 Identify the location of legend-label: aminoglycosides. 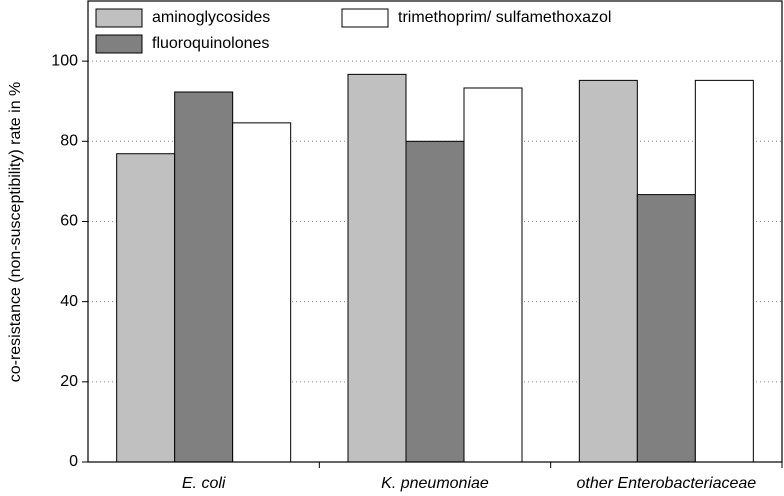
(211, 17).